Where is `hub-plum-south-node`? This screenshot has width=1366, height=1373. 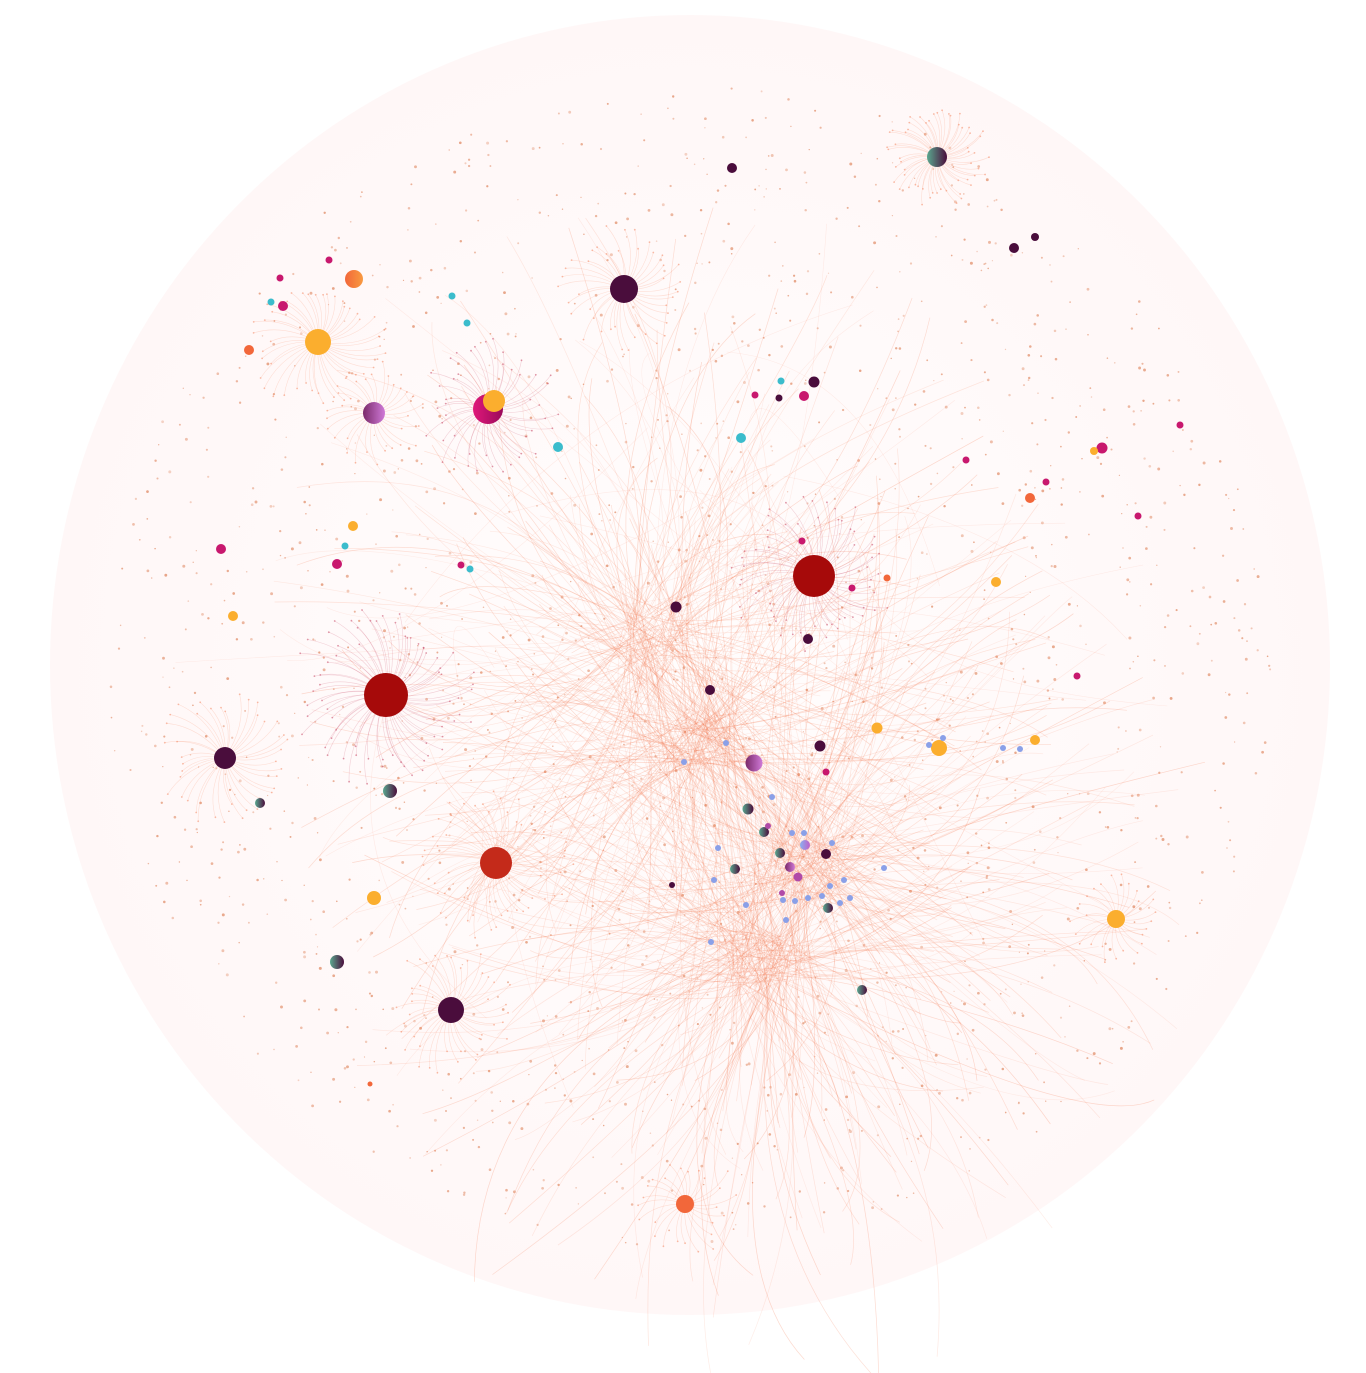 hub-plum-south-node is located at coordinates (451, 1010).